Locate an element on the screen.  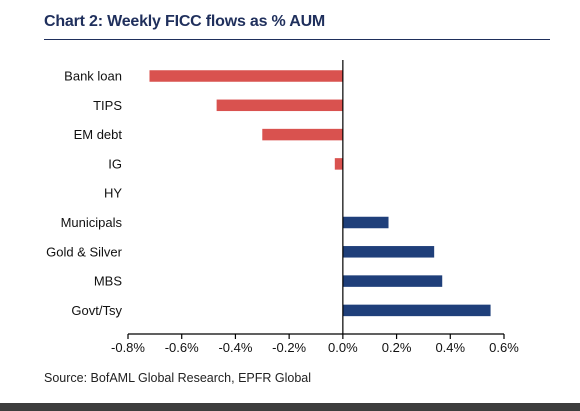
bar-gold-silver is located at coordinates (388, 252).